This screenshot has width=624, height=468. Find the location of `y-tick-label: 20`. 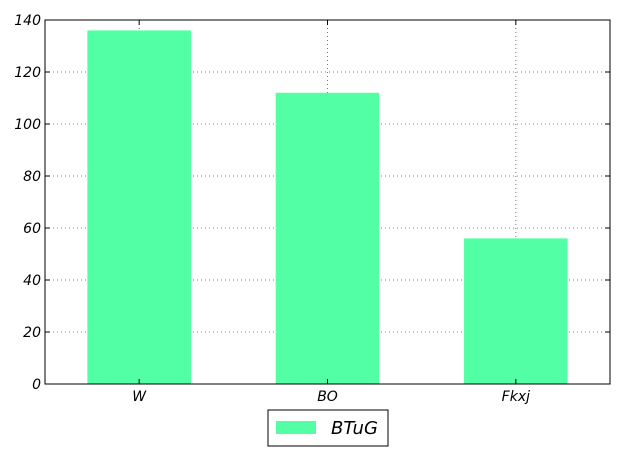

y-tick-label: 20 is located at coordinates (32, 333).